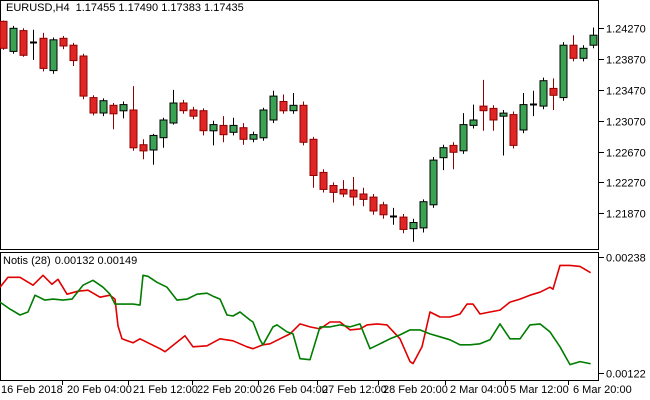 The width and height of the screenshot is (650, 400). What do you see at coordinates (96, 261) in the screenshot?
I see `indicator-values-label: 0.00132 0.00149` at bounding box center [96, 261].